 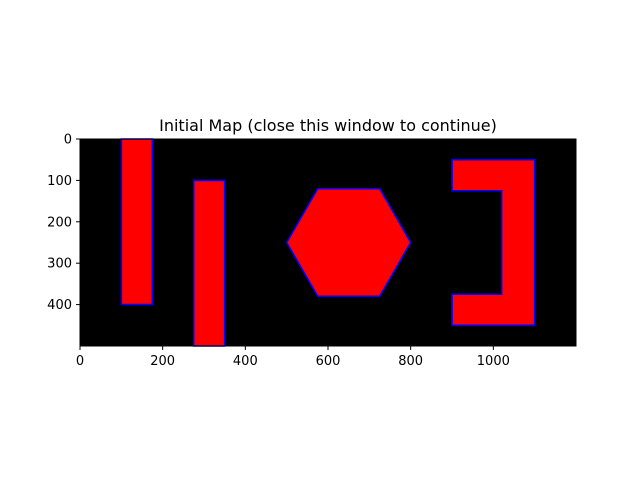 What do you see at coordinates (59, 181) in the screenshot?
I see `y-tick-label: 100` at bounding box center [59, 181].